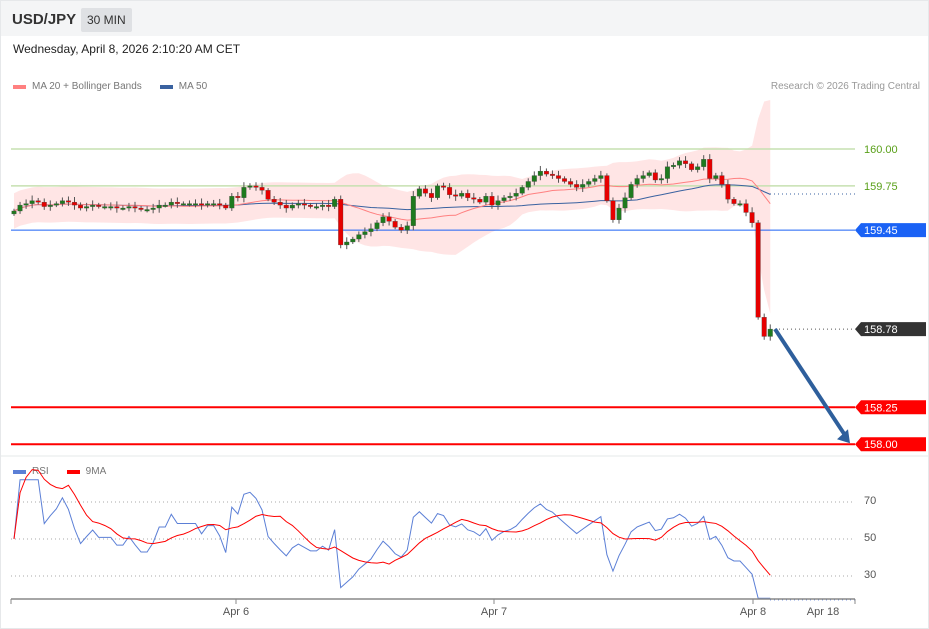 The height and width of the screenshot is (629, 929). What do you see at coordinates (236, 612) in the screenshot?
I see `x-label: Apr 6` at bounding box center [236, 612].